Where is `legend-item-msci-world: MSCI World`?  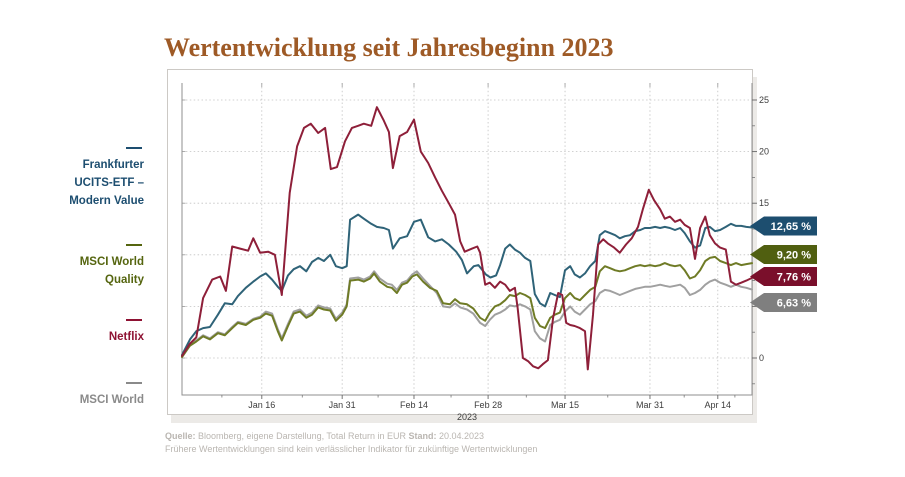 legend-item-msci-world: MSCI World is located at coordinates (79, 395).